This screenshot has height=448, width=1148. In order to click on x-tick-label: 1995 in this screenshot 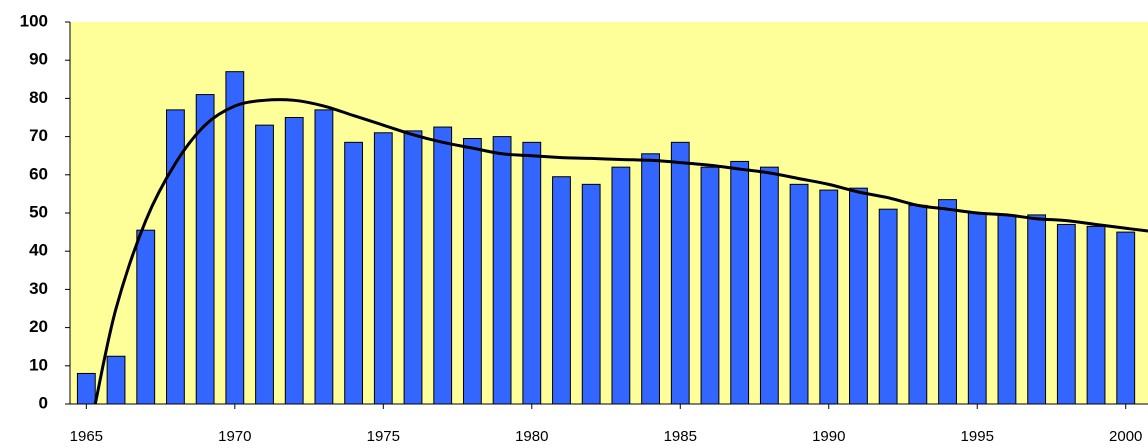, I will do `click(977, 436)`.